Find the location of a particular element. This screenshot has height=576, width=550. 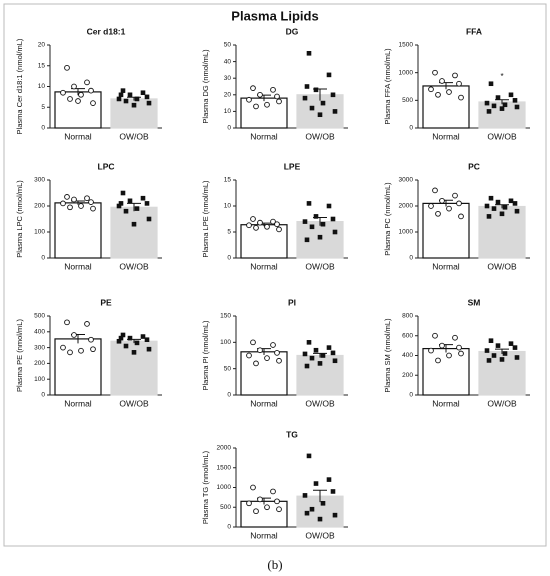

y-tick-label: 1000 is located at coordinates (224, 487).